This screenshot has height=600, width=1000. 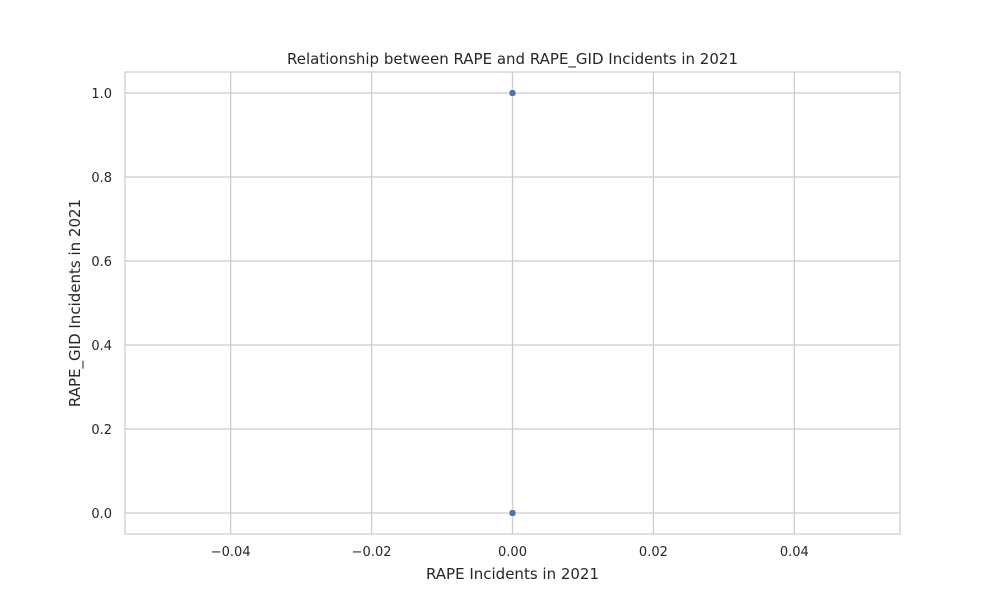 What do you see at coordinates (75, 303) in the screenshot?
I see `y-axis-label: RAPE_GID Incidents in 2021` at bounding box center [75, 303].